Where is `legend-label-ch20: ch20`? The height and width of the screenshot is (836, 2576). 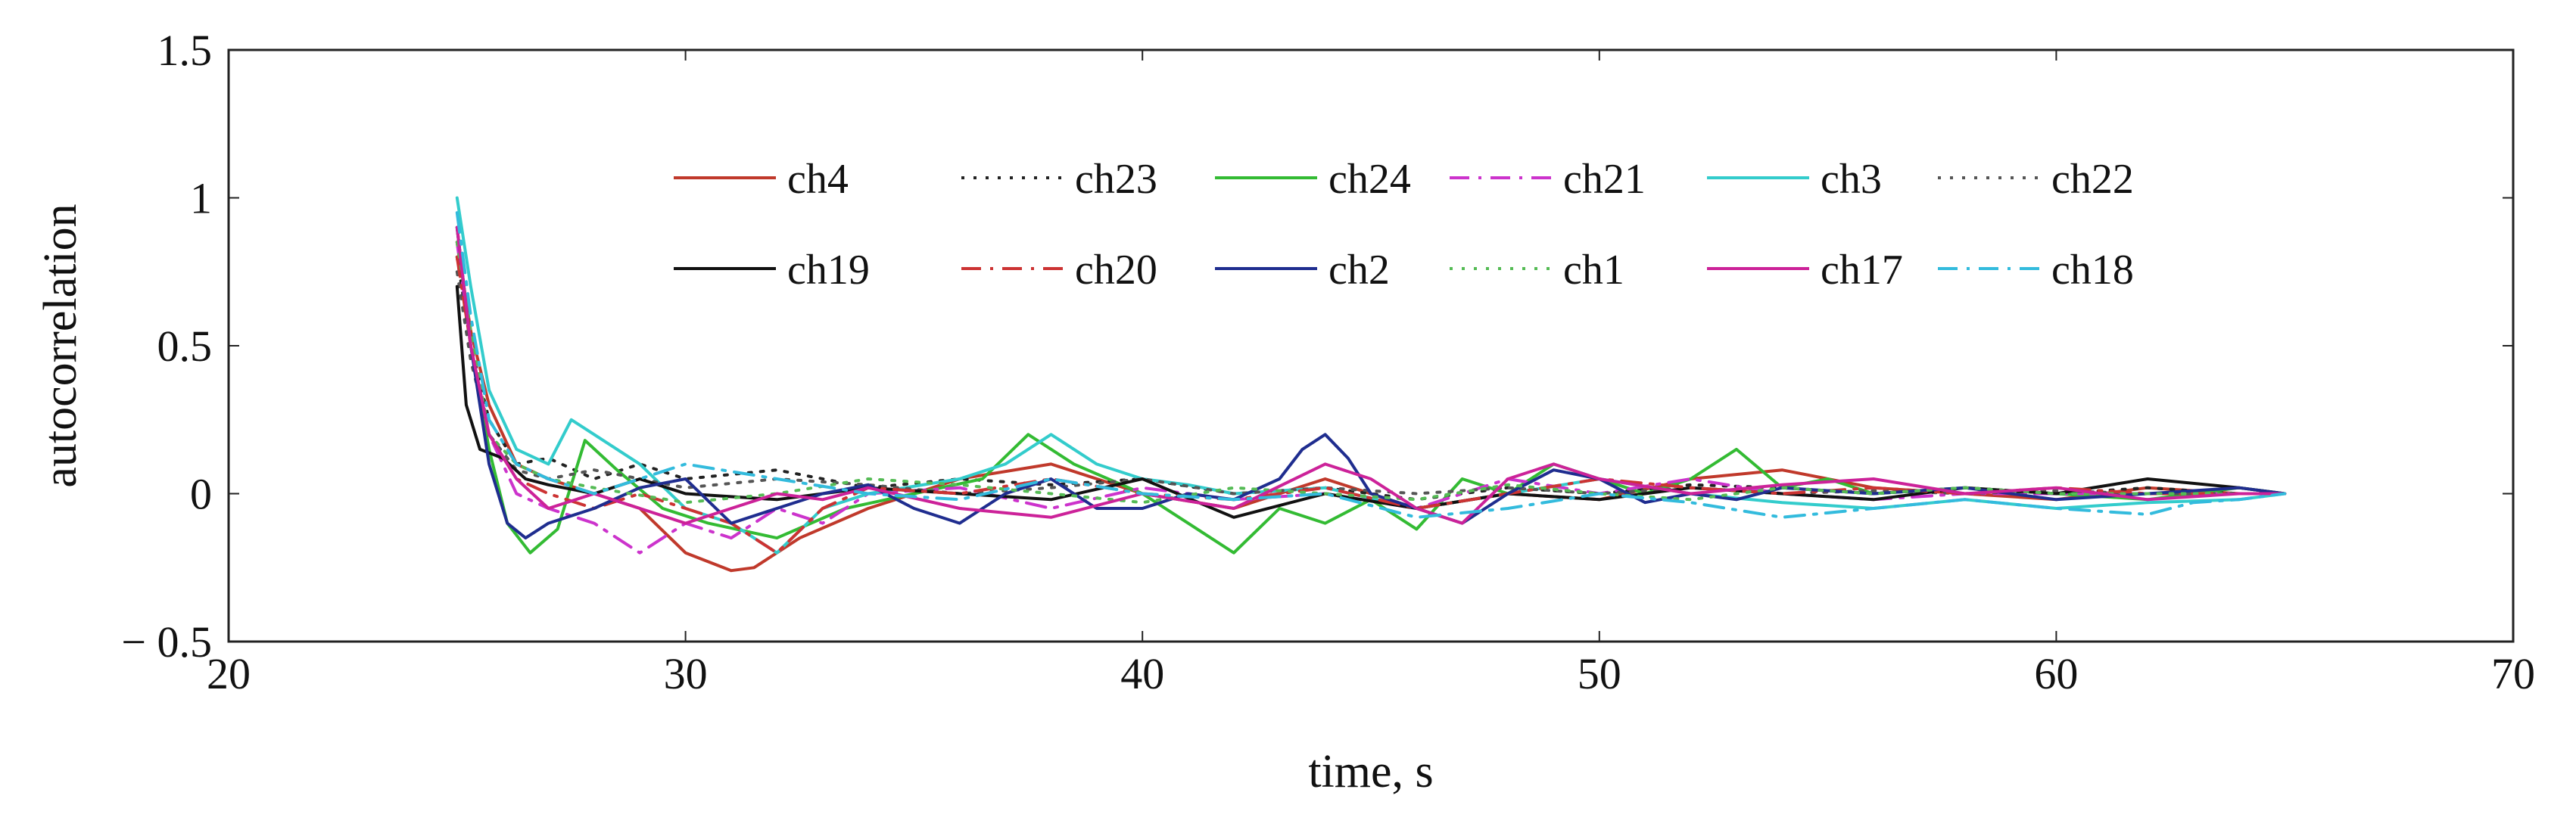 legend-label-ch20: ch20 is located at coordinates (1116, 270).